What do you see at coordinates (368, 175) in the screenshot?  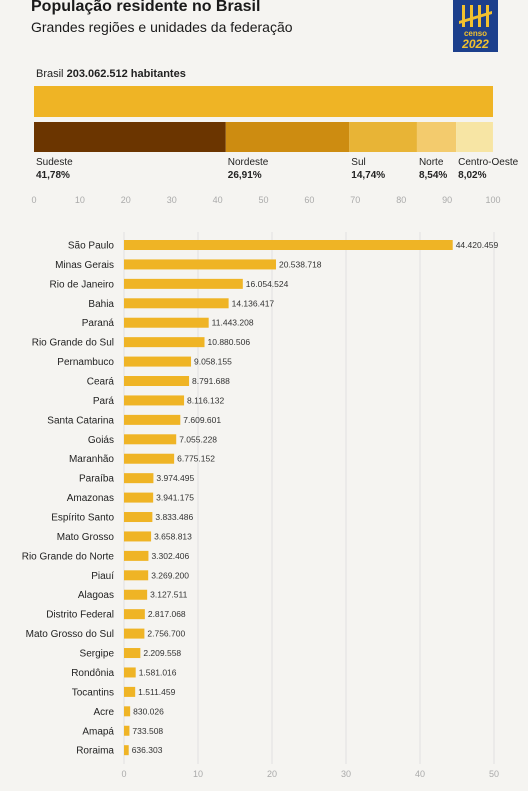 I see `region-value-label: 14,74%` at bounding box center [368, 175].